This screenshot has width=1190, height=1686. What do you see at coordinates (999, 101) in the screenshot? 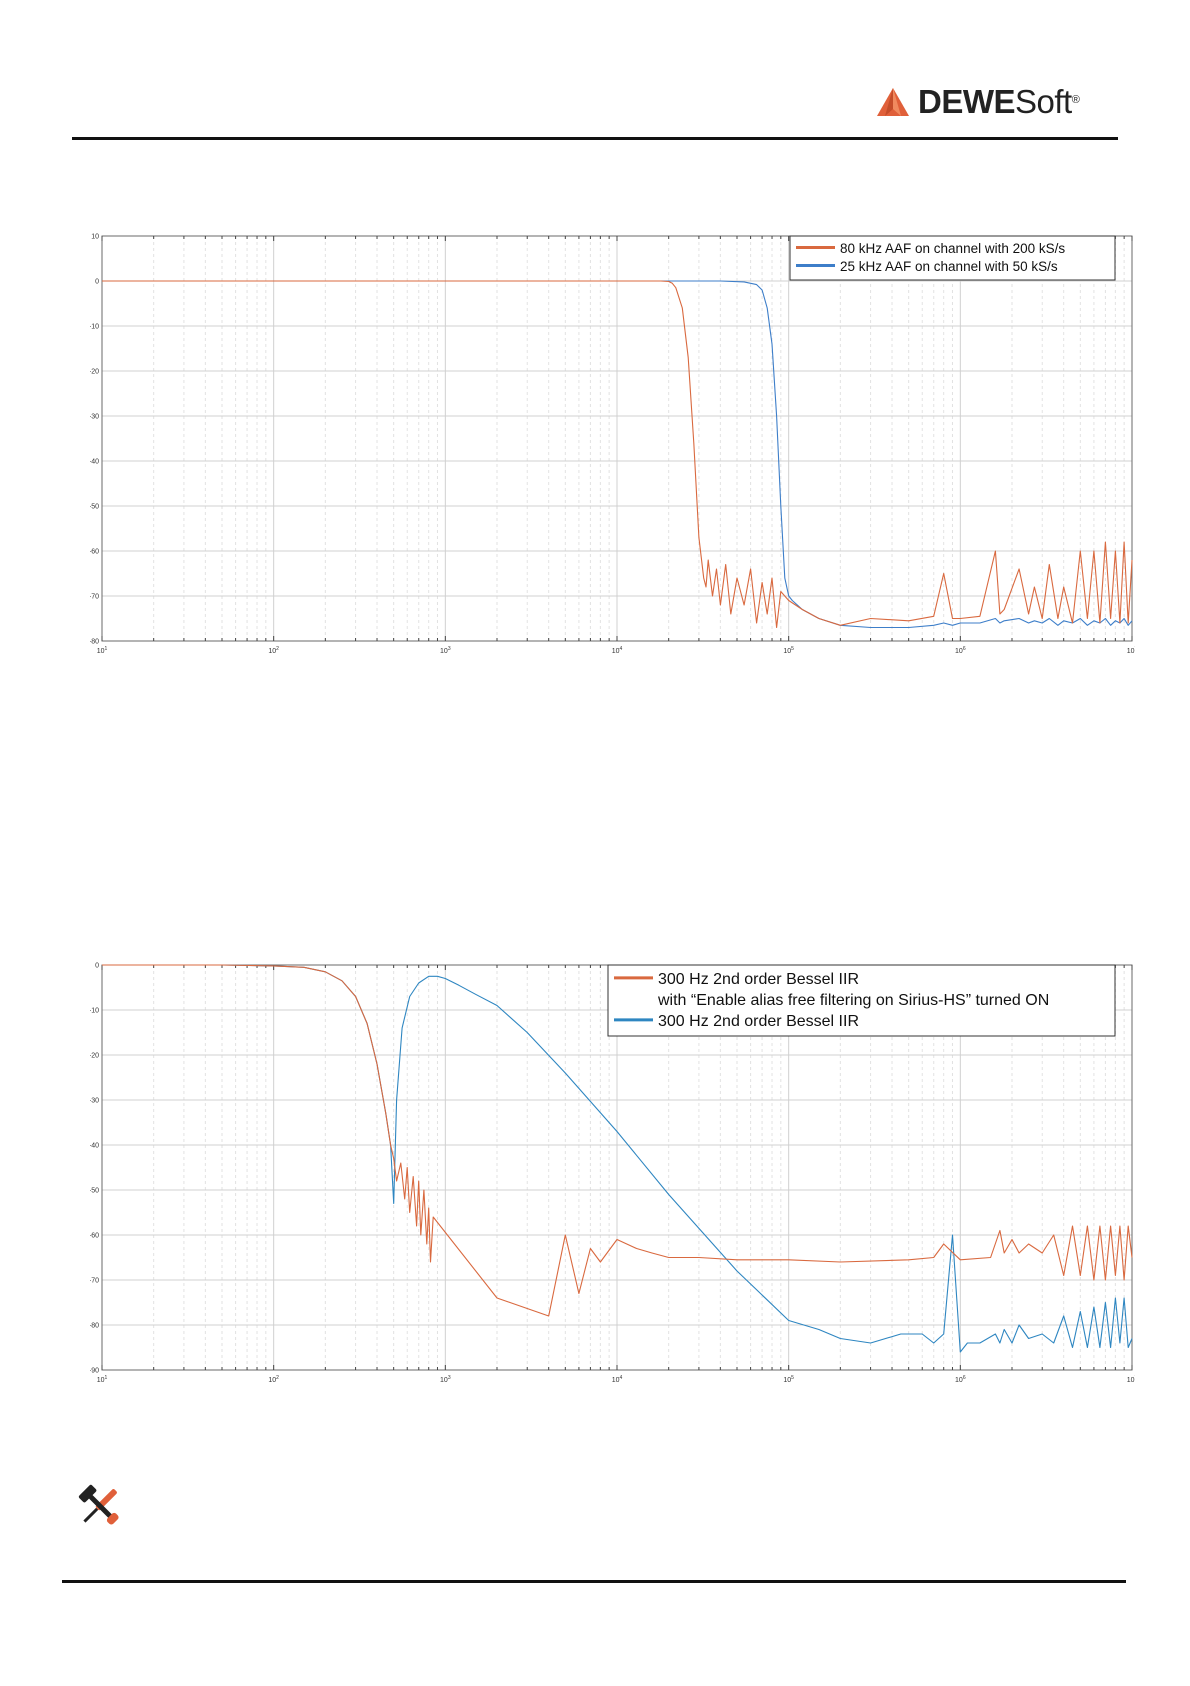
I see `dewesoft-logo-text: DEWESoft®` at bounding box center [999, 101].